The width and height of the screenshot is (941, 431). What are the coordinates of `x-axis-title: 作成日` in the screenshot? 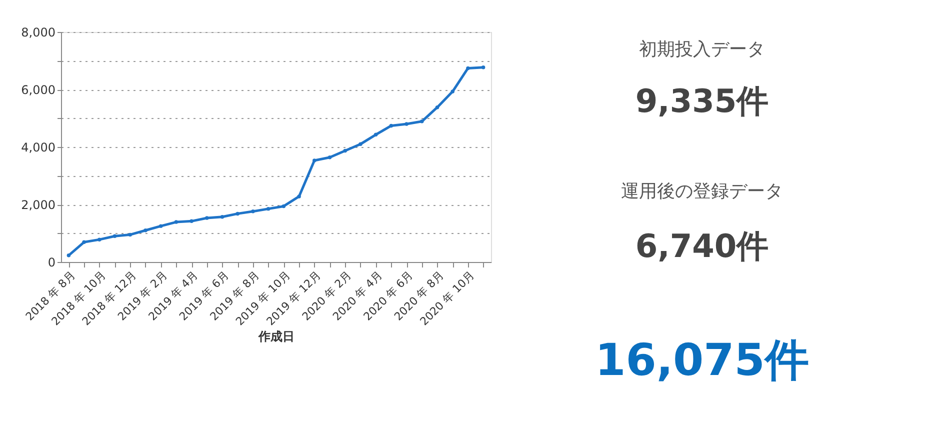 It's located at (276, 336).